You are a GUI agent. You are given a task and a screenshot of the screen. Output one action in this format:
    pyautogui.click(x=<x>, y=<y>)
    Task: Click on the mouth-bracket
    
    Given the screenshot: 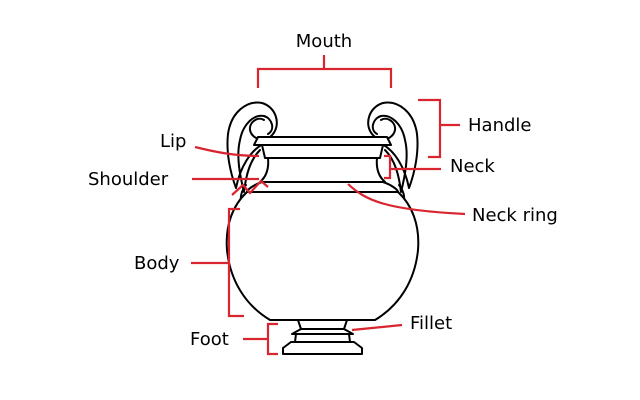 What is the action you would take?
    pyautogui.click(x=324, y=71)
    